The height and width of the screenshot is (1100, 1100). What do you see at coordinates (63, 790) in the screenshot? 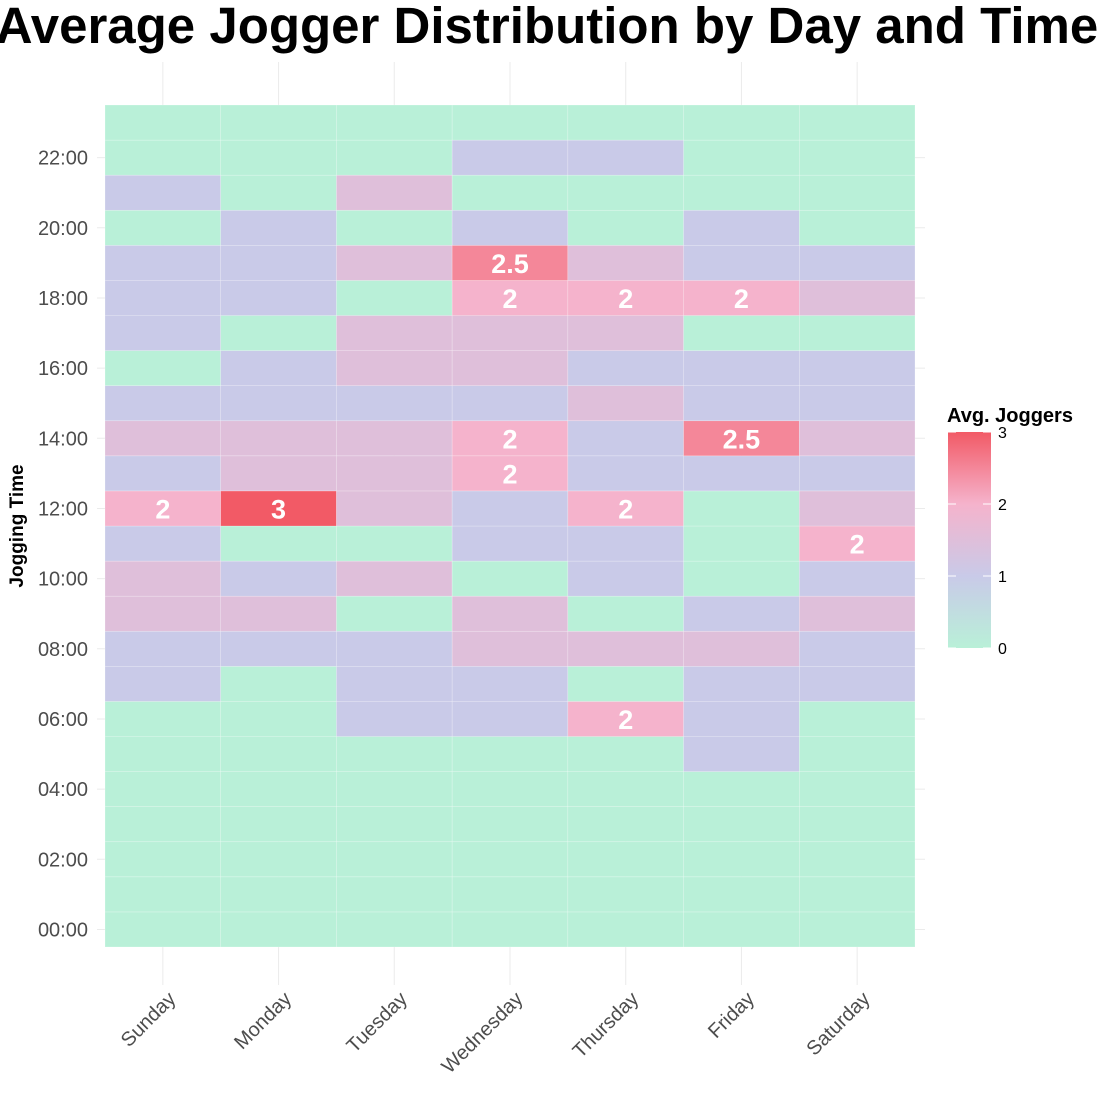
I see `y-tick-label: 04:00` at bounding box center [63, 790].